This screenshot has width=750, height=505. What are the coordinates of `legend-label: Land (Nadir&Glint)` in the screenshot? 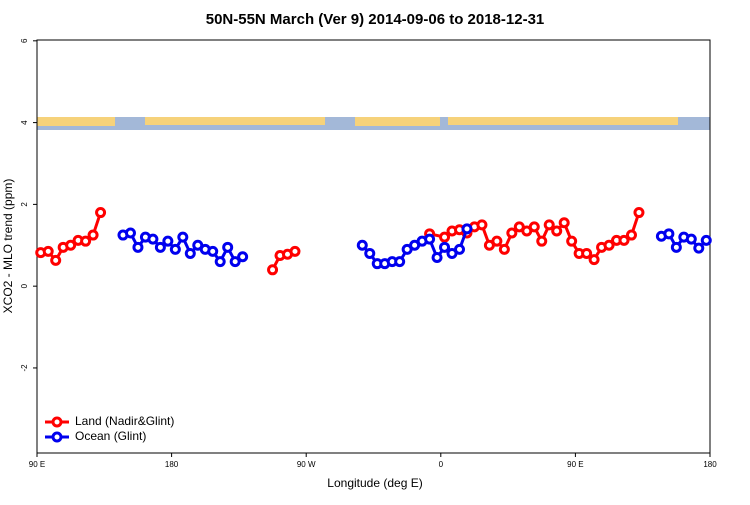 It's located at (124, 421).